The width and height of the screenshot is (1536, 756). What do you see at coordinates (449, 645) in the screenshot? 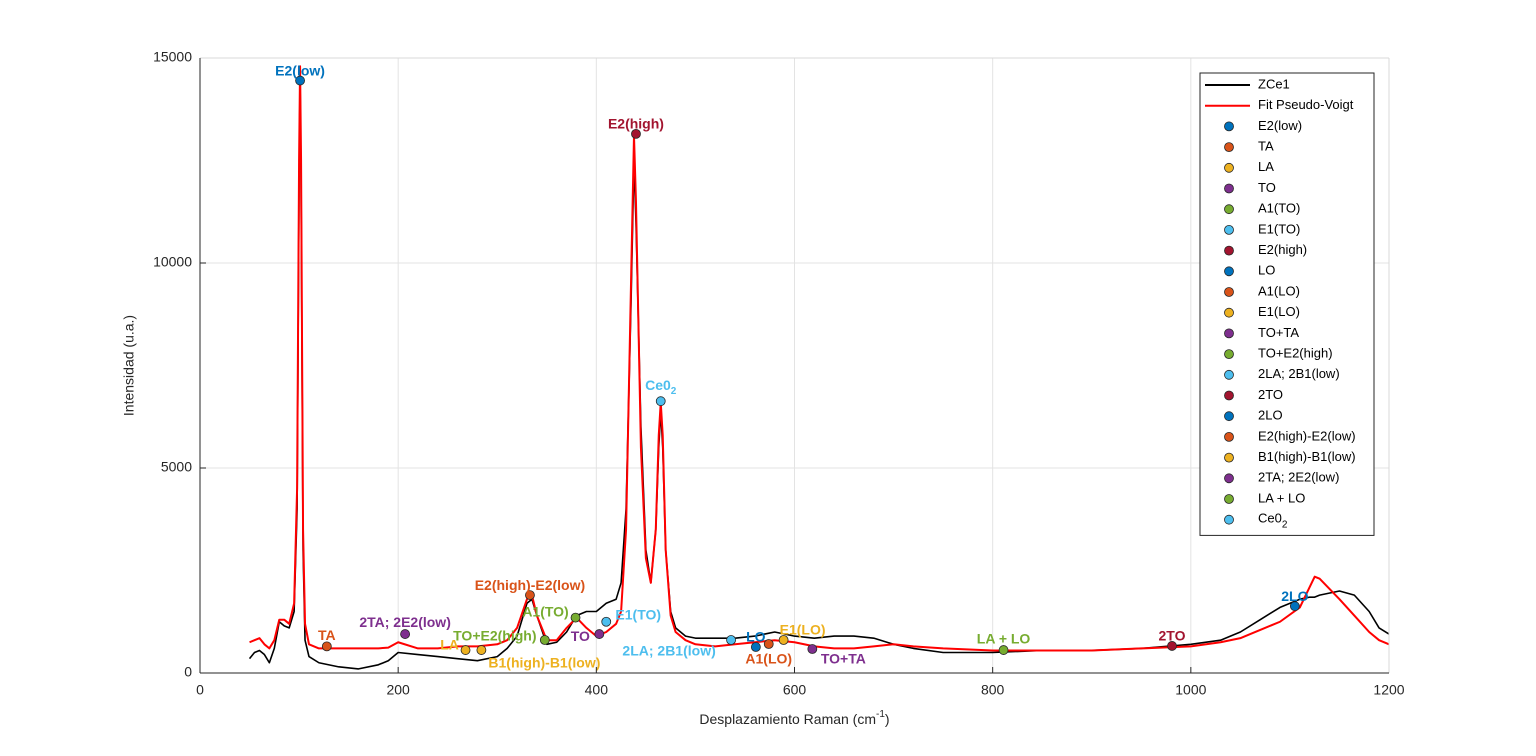
I see `annotation: LA` at bounding box center [449, 645].